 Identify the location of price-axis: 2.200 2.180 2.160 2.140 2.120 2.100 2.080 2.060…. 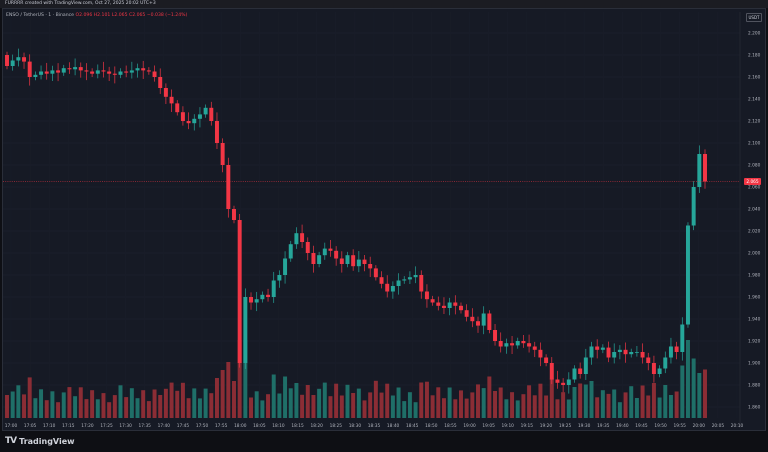
(754, 221).